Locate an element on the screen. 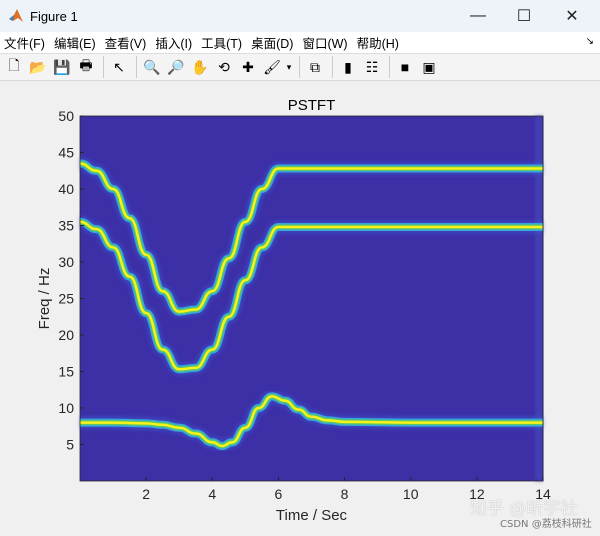 This screenshot has height=536, width=600. zoom-in-icon: 🔍 is located at coordinates (152, 66).